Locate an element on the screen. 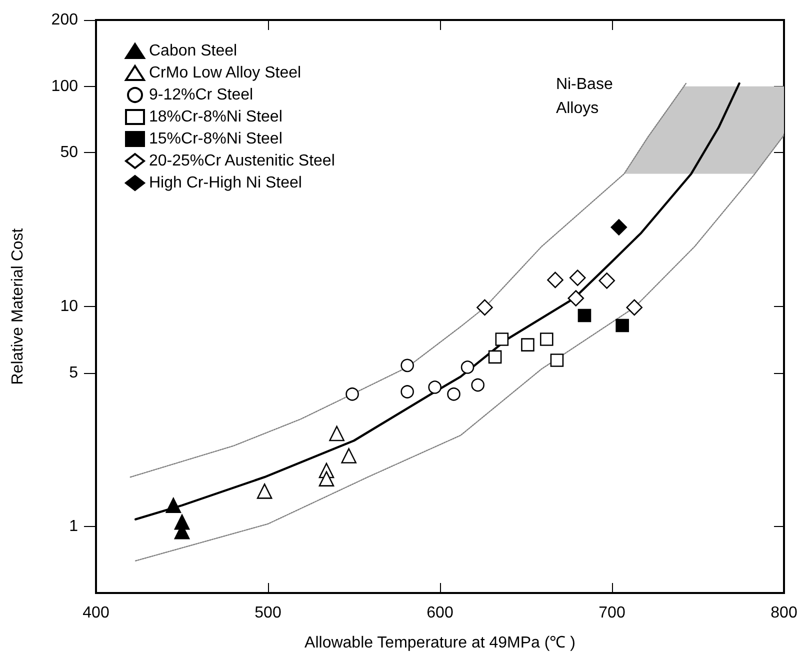  legend-label: 20-25%Cr Austenitic Steel is located at coordinates (242, 161).